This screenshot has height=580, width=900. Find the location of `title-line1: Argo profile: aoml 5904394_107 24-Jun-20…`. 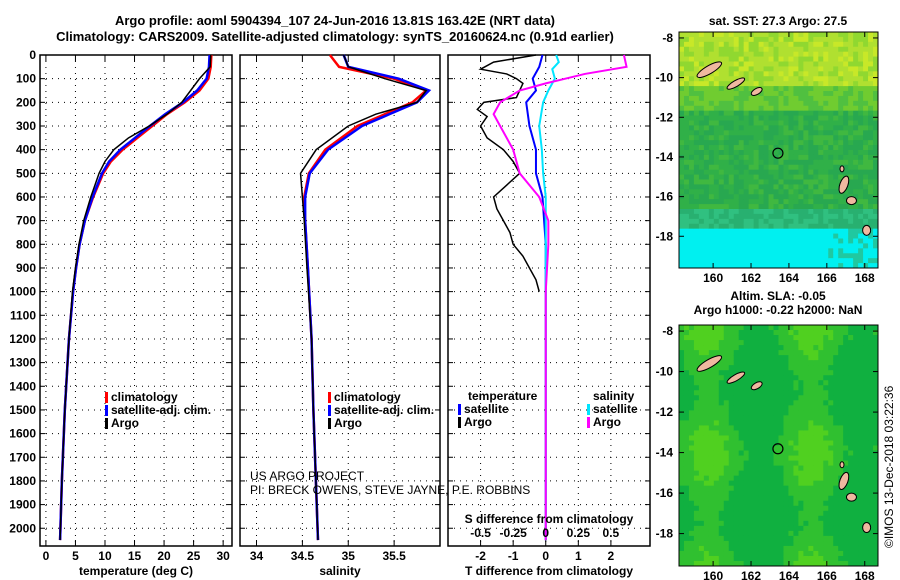

title-line1: Argo profile: aoml 5904394_107 24-Jun-20… is located at coordinates (335, 20).